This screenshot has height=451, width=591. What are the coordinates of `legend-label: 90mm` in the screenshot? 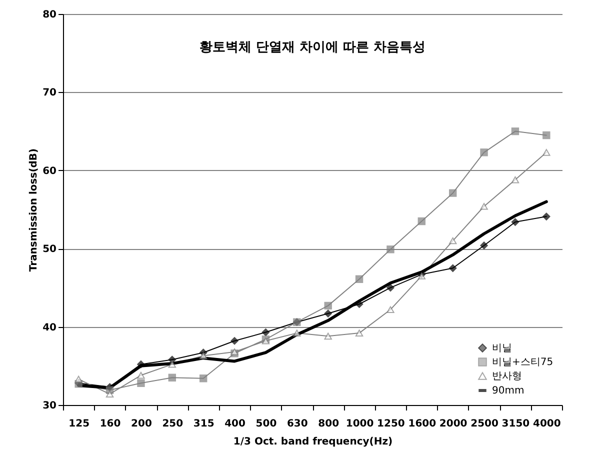 It's located at (508, 391).